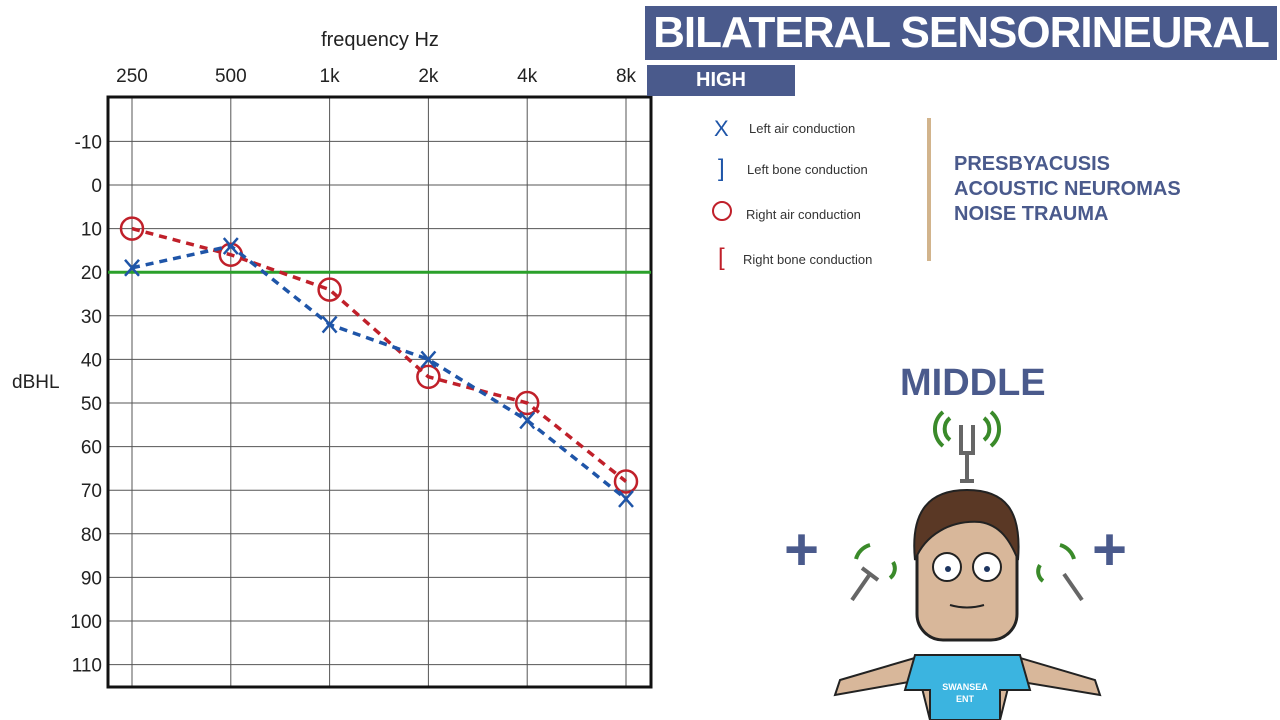 Image resolution: width=1280 pixels, height=720 pixels. Describe the element at coordinates (803, 214) in the screenshot. I see `legend-label: Right air conduction` at that location.